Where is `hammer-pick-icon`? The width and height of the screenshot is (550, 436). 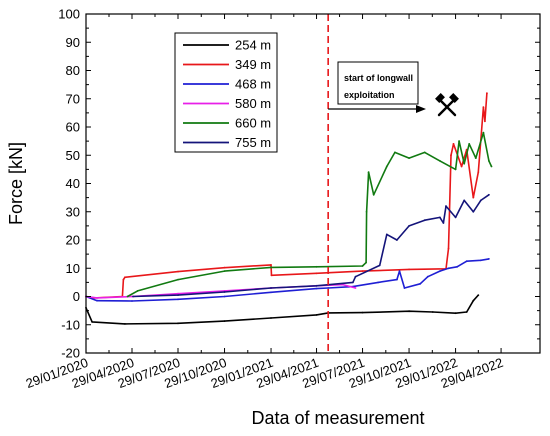
hammer-pick-icon is located at coordinates (447, 105).